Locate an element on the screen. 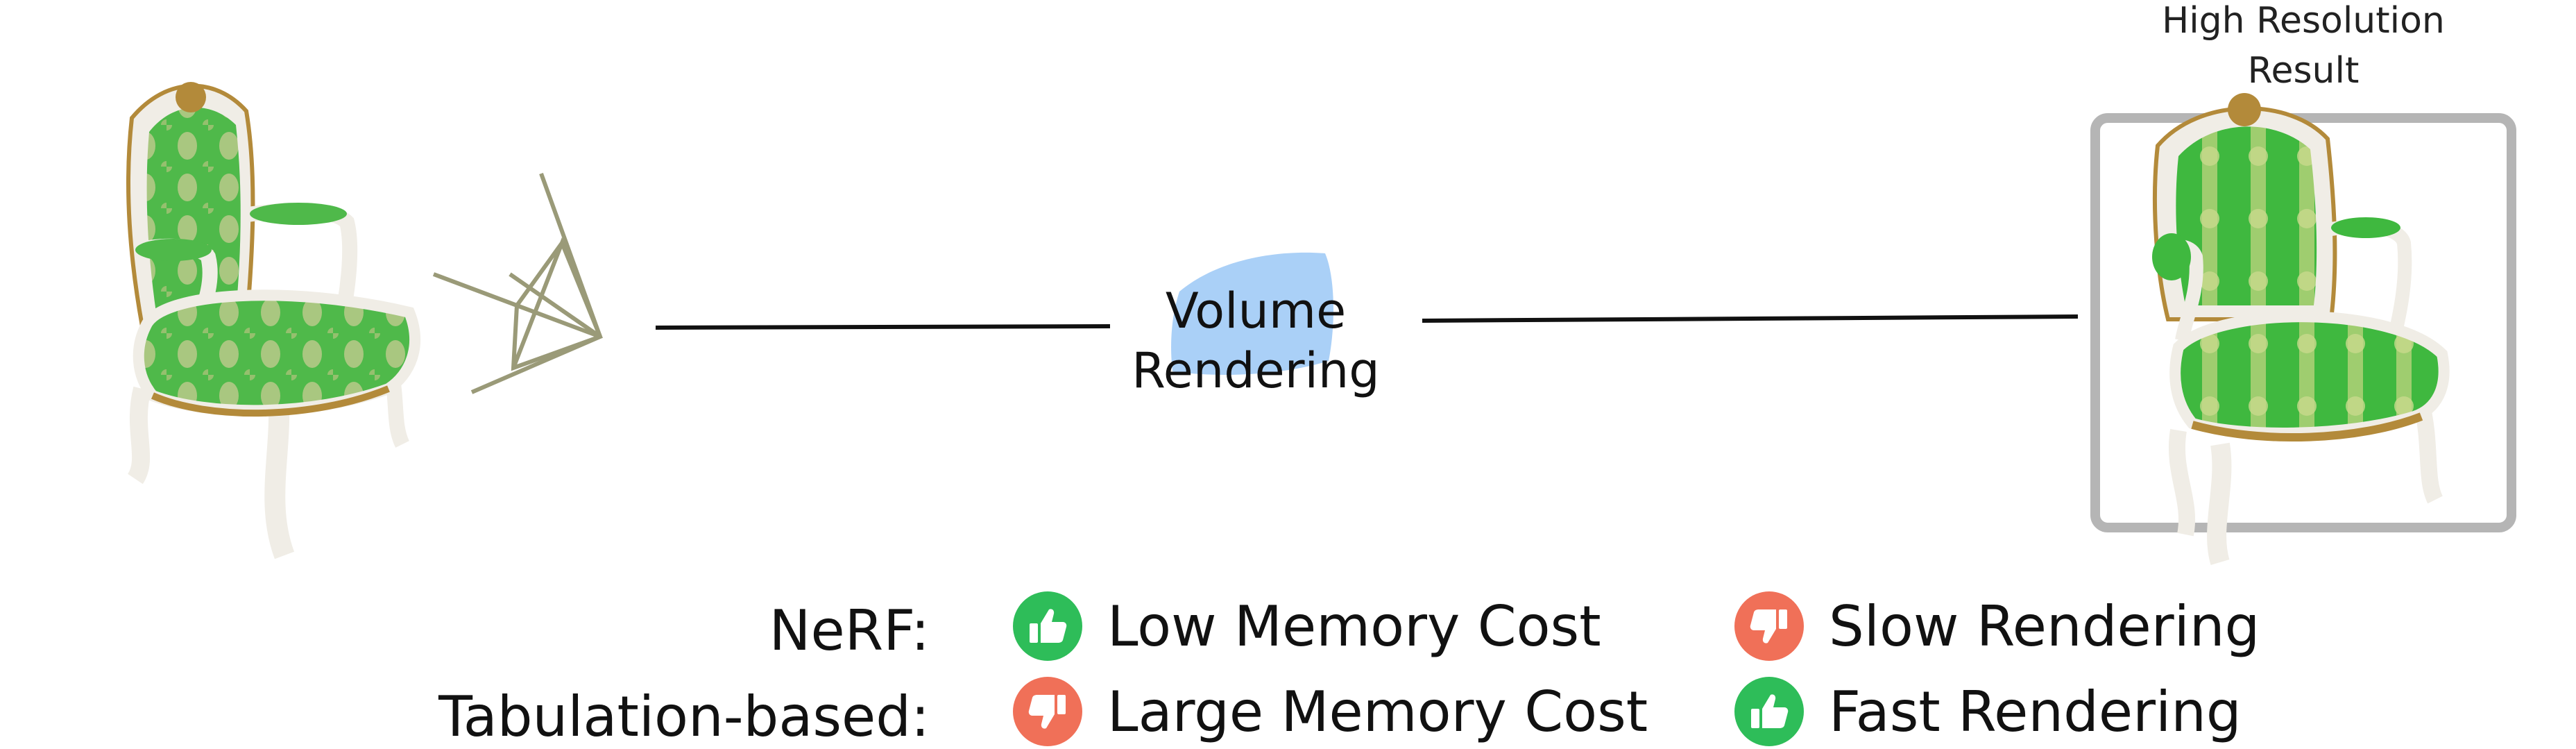  nerf-con-item: Slow Rendering is located at coordinates (1997, 626).